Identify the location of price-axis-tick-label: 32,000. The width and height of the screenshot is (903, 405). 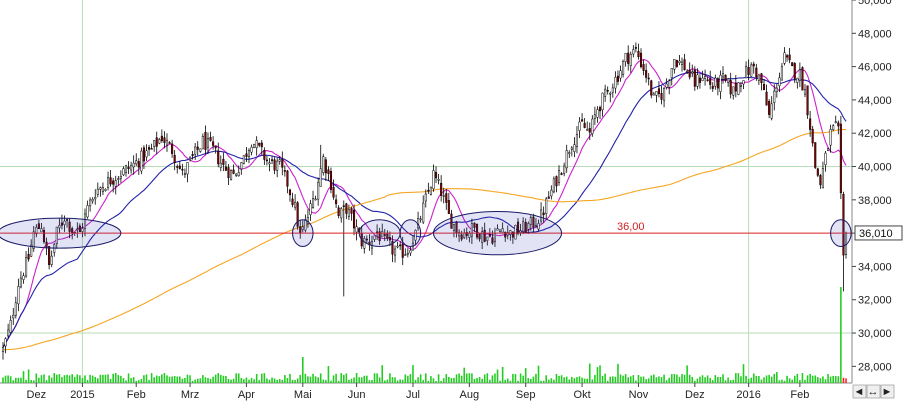
(875, 301).